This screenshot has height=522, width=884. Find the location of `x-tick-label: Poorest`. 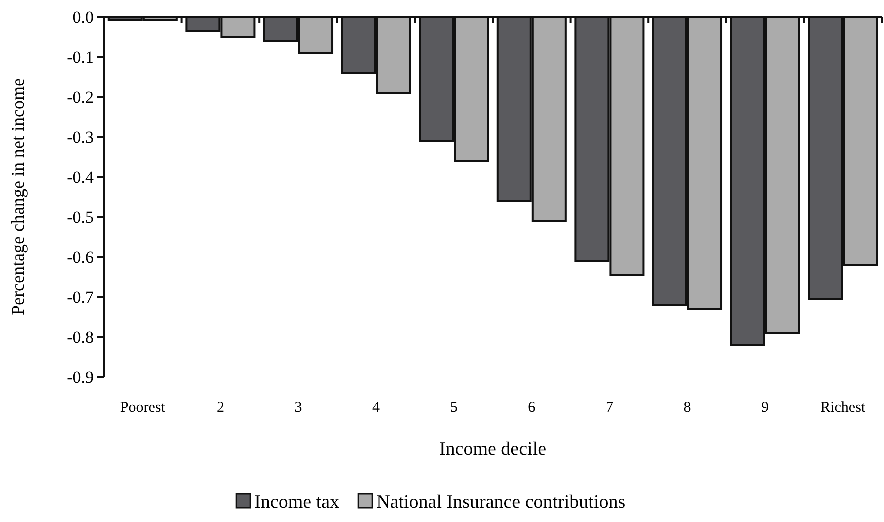

x-tick-label: Poorest is located at coordinates (143, 408).